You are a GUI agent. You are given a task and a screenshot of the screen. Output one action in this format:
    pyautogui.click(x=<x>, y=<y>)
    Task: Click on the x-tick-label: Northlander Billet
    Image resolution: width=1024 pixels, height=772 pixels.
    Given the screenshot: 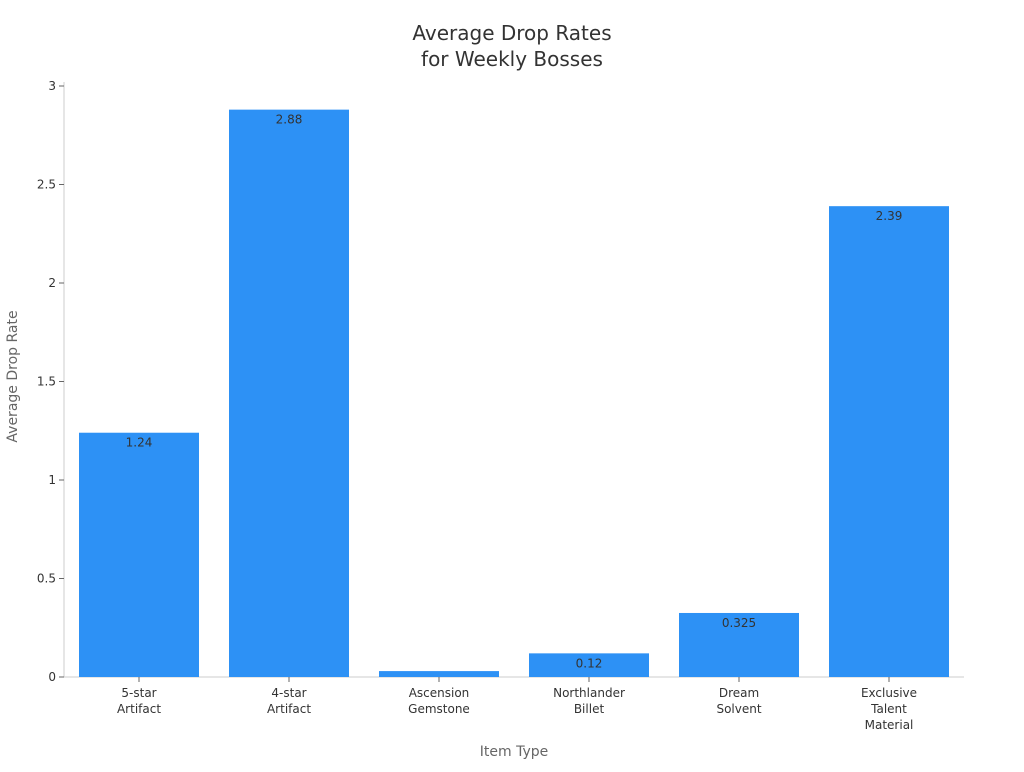 What is the action you would take?
    pyautogui.click(x=589, y=701)
    